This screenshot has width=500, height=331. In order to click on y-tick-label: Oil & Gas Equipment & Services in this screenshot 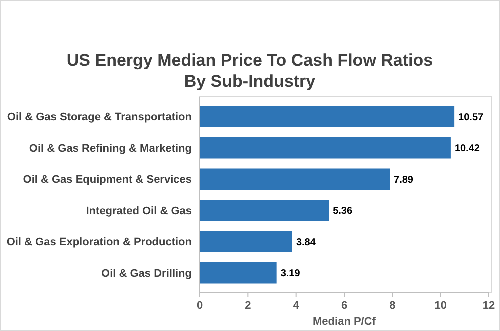, I will do `click(107, 180)`.